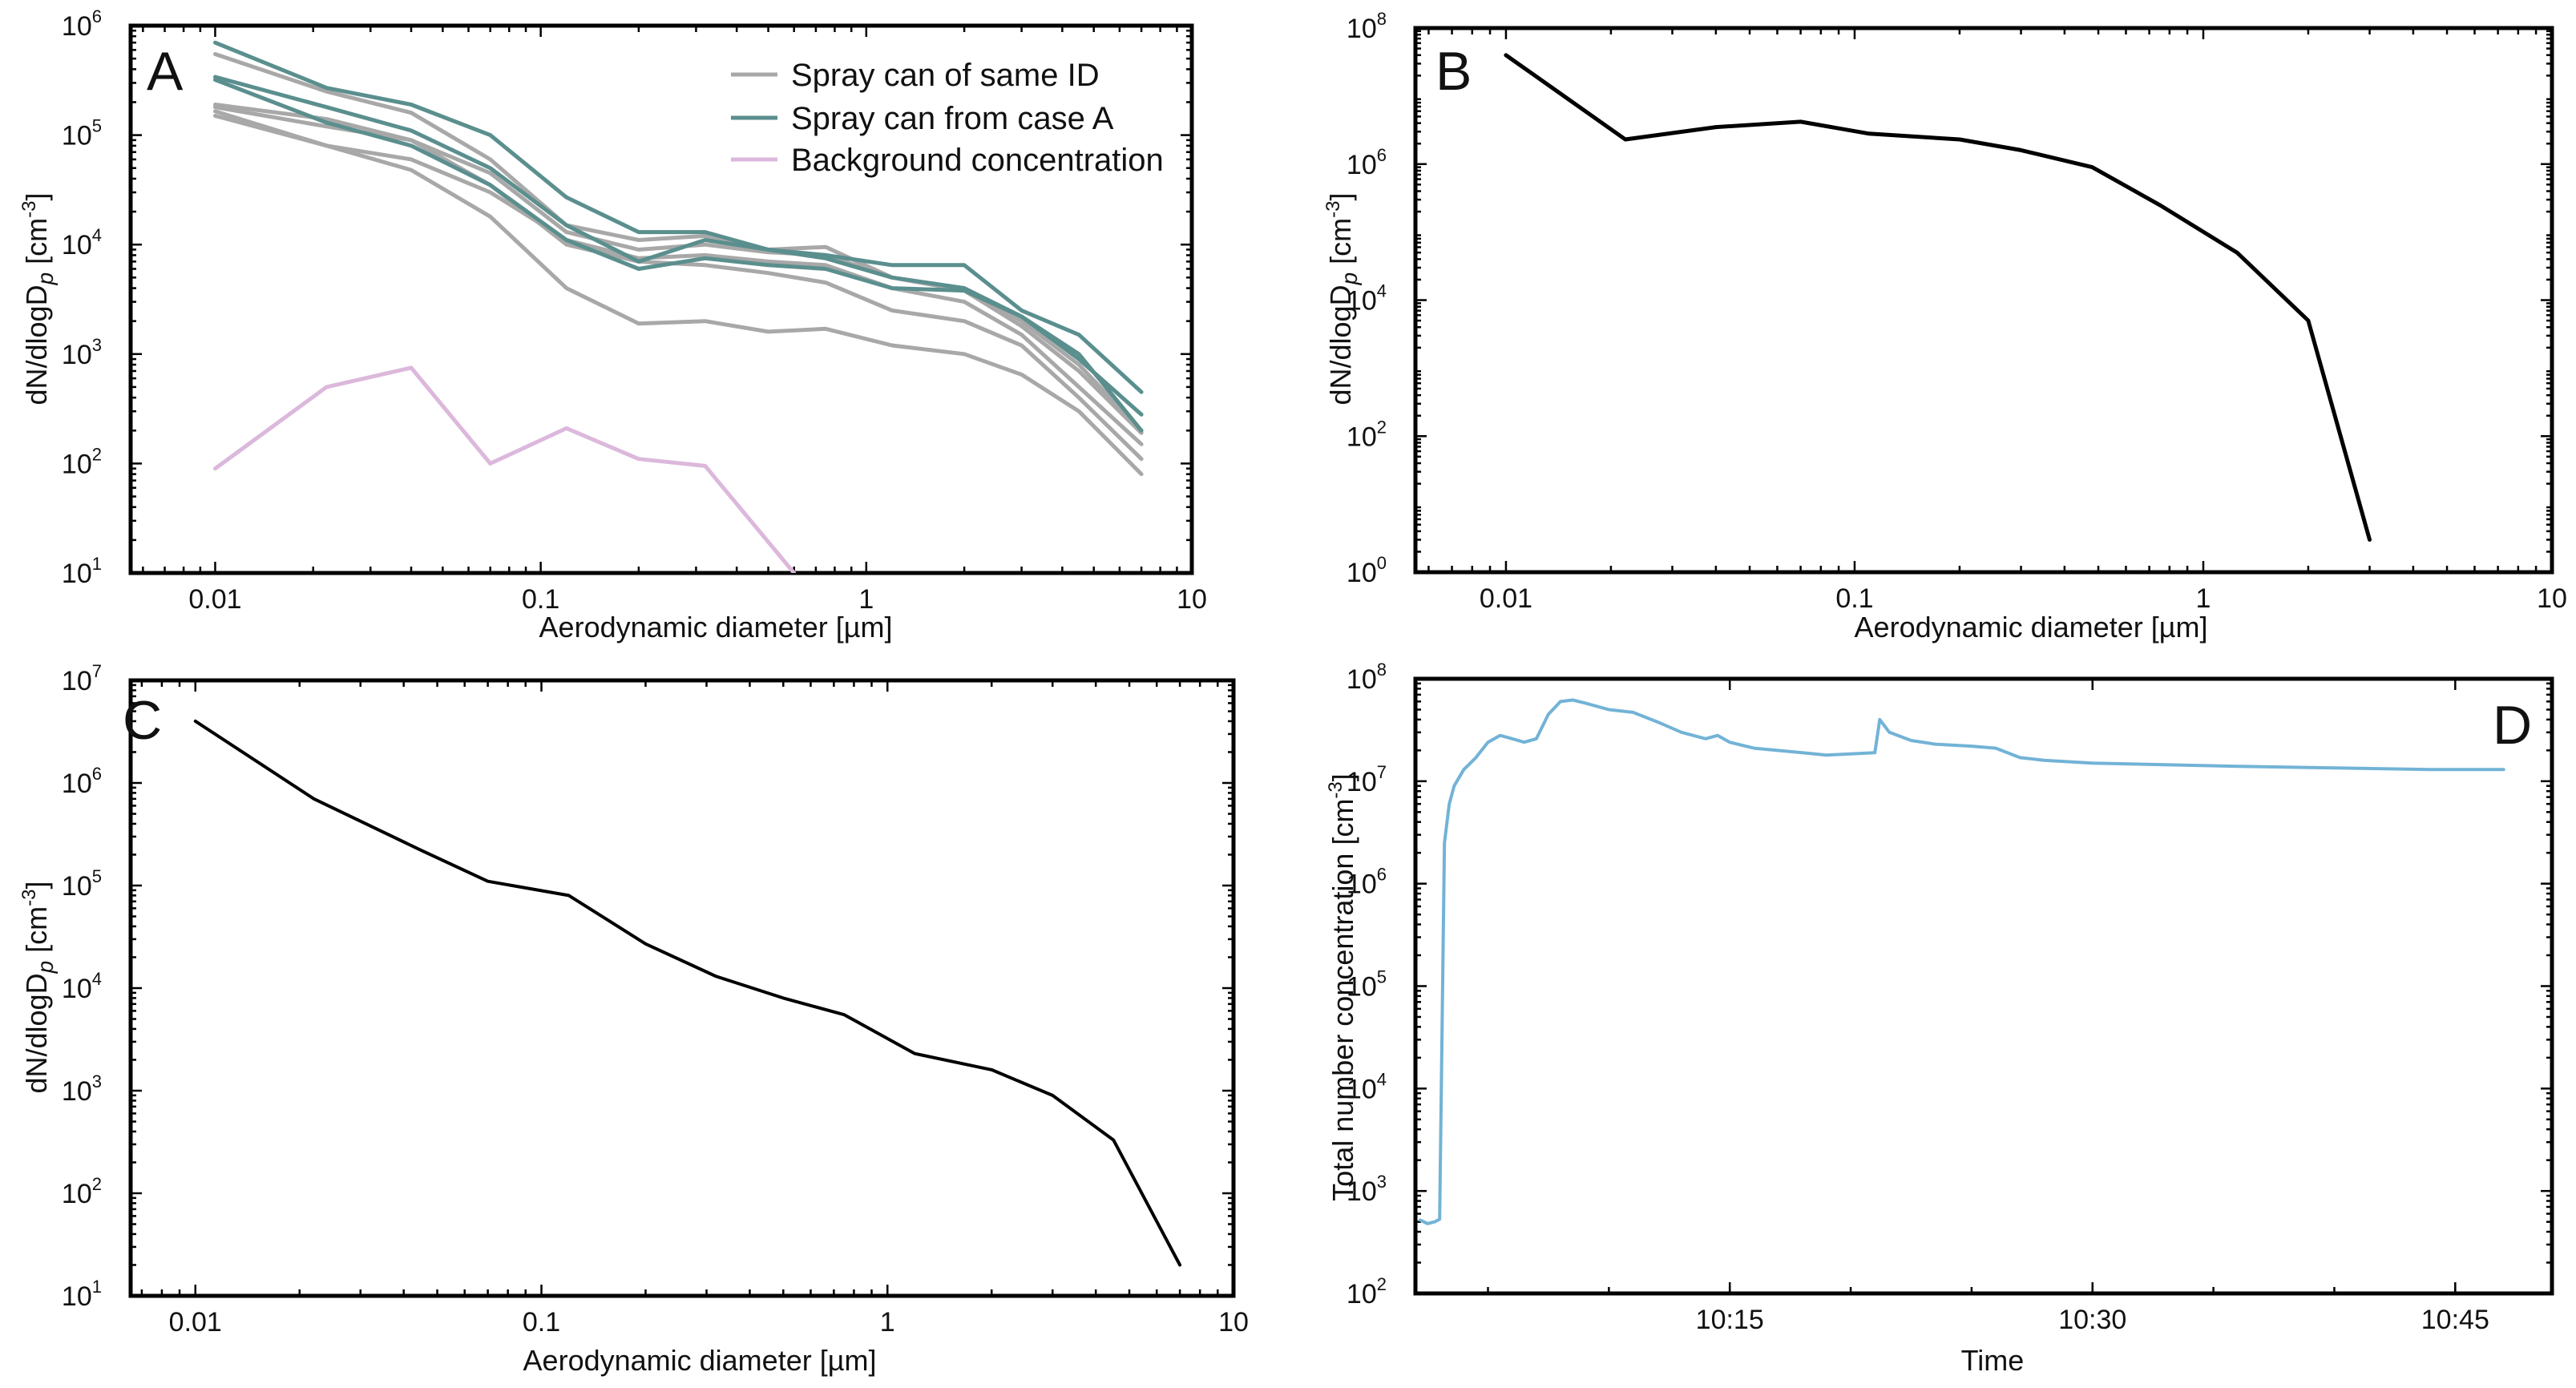 The height and width of the screenshot is (1388, 2576). What do you see at coordinates (1342, 987) in the screenshot?
I see `panel-d-ylabel: Total number concentration [cm-3]` at bounding box center [1342, 987].